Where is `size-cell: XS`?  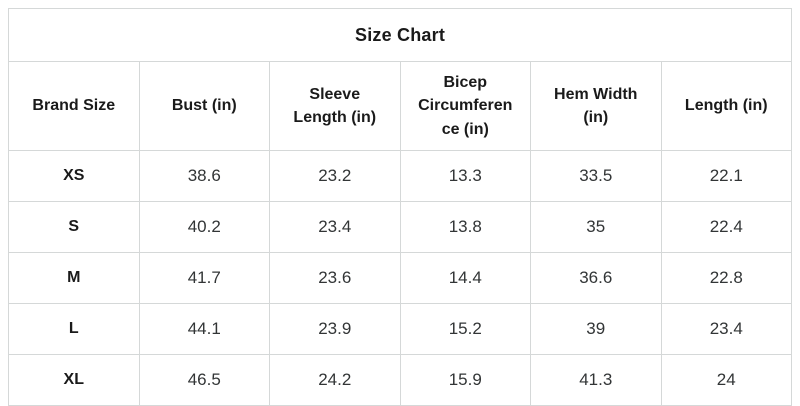
size-cell: XS is located at coordinates (74, 176).